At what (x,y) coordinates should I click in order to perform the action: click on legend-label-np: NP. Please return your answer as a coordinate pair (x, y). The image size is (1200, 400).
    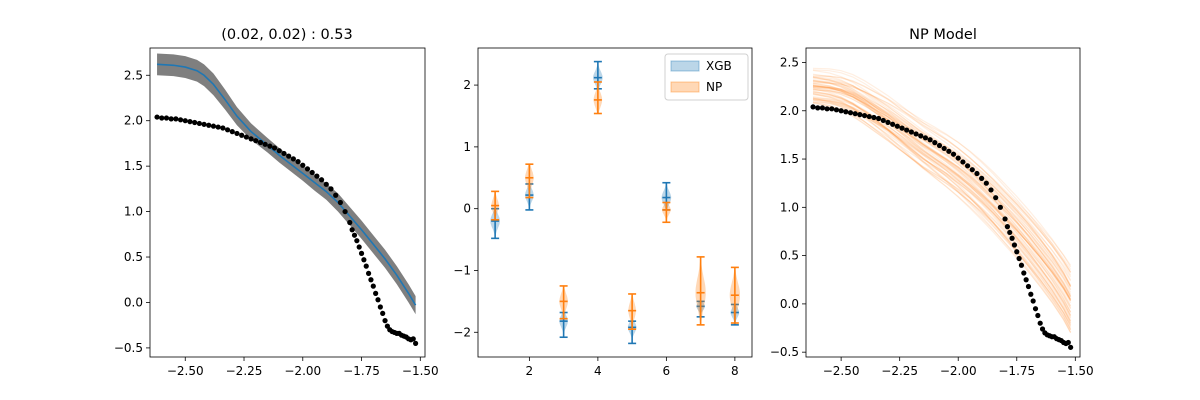
    Looking at the image, I should click on (714, 87).